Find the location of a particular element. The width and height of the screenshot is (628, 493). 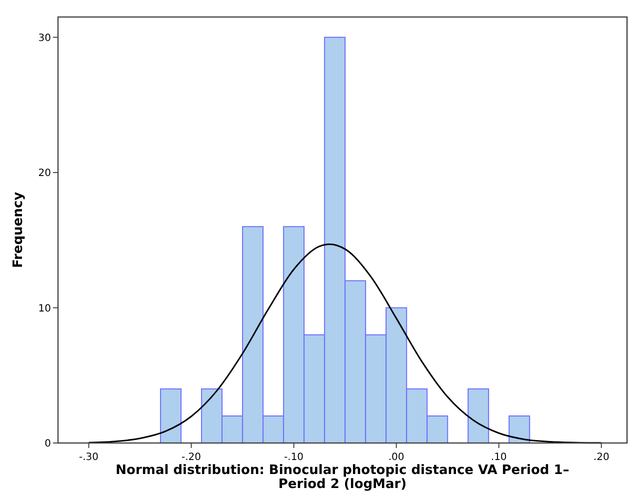

y-tick-label: 0 is located at coordinates (47, 444).